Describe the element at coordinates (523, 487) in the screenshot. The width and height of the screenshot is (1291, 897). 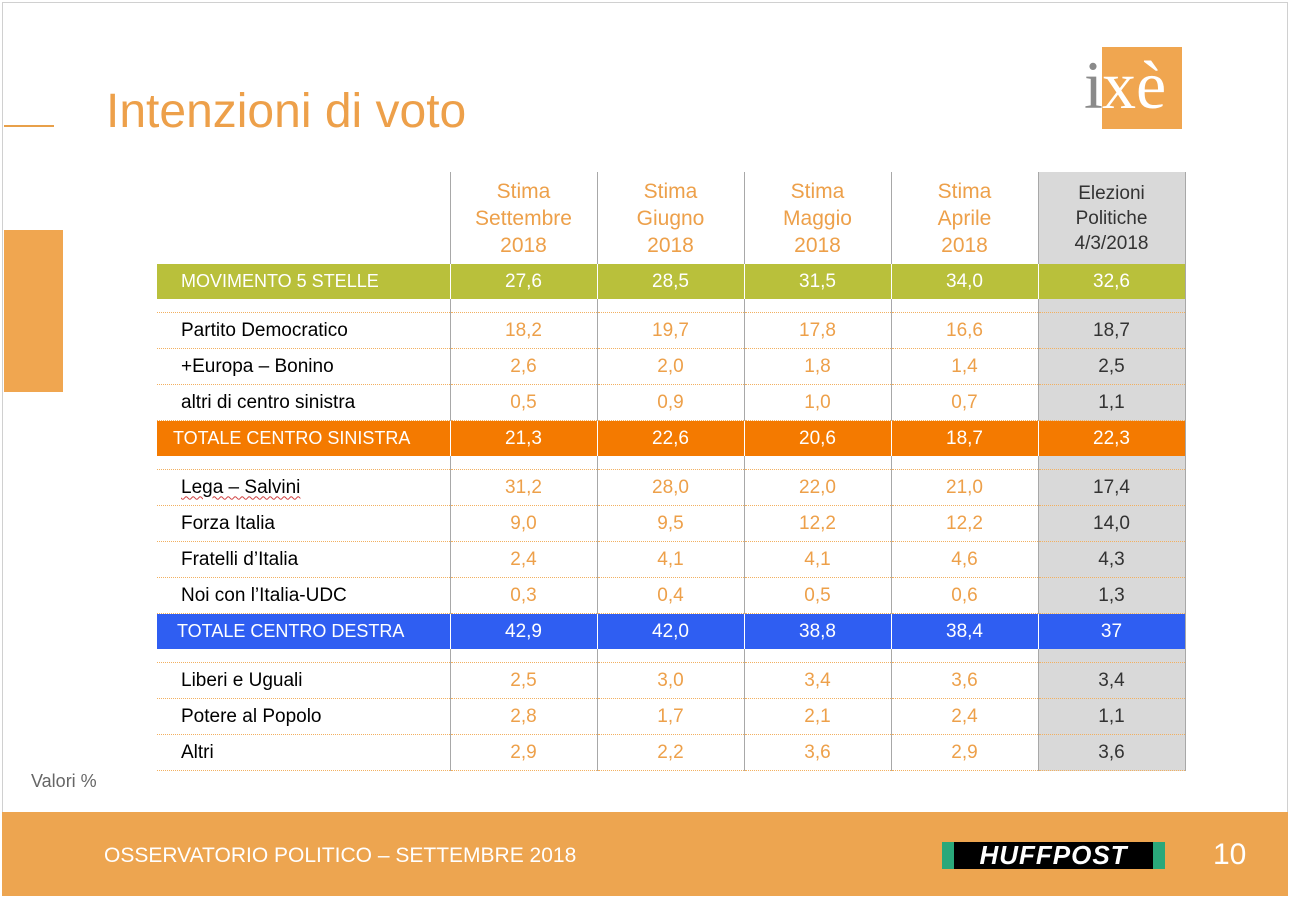
I see `cell-value: 31,2` at that location.